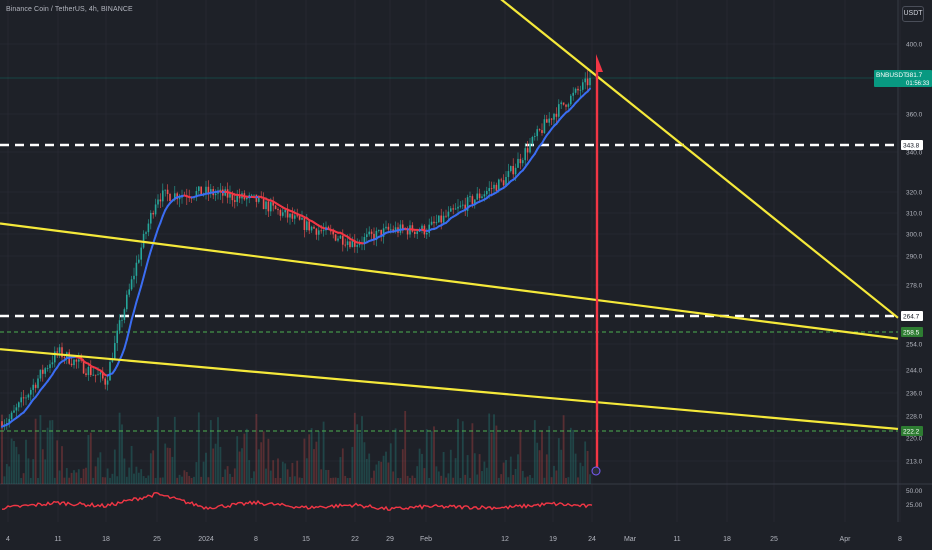 The height and width of the screenshot is (550, 932). Describe the element at coordinates (454, 539) in the screenshot. I see `time-axis: 4 11 18 25 2024 8 15 22 29 Feb 12 19 24 Mar 11 18 25 Apr 8` at that location.